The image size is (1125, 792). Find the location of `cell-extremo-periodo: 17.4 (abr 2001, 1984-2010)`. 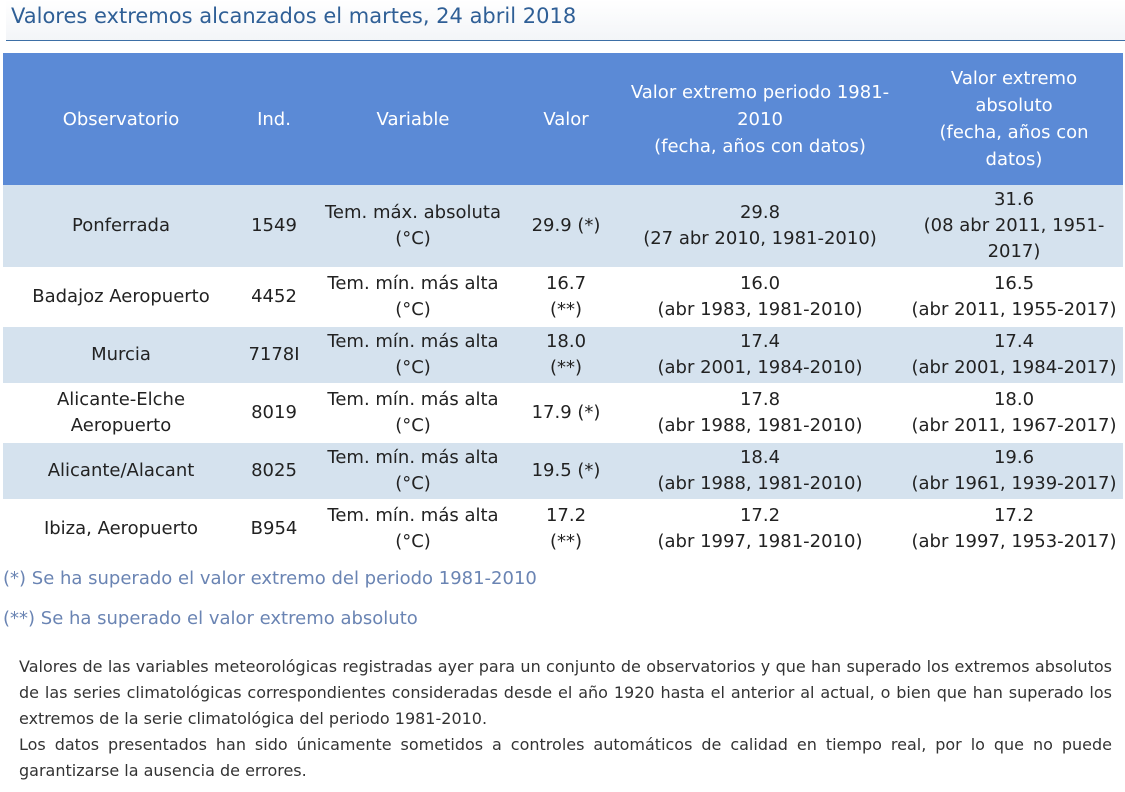

cell-extremo-periodo: 17.4 (abr 2001, 1984-2010) is located at coordinates (760, 355).